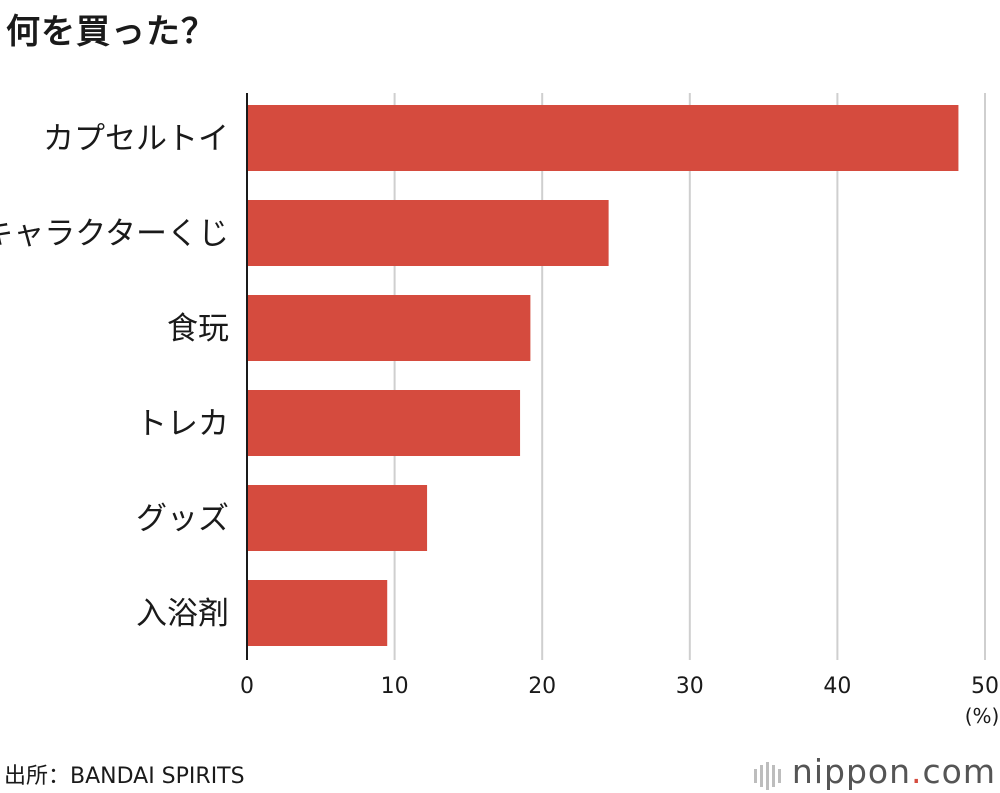  Describe the element at coordinates (182, 424) in the screenshot. I see `category-label-3: トレカ` at that location.